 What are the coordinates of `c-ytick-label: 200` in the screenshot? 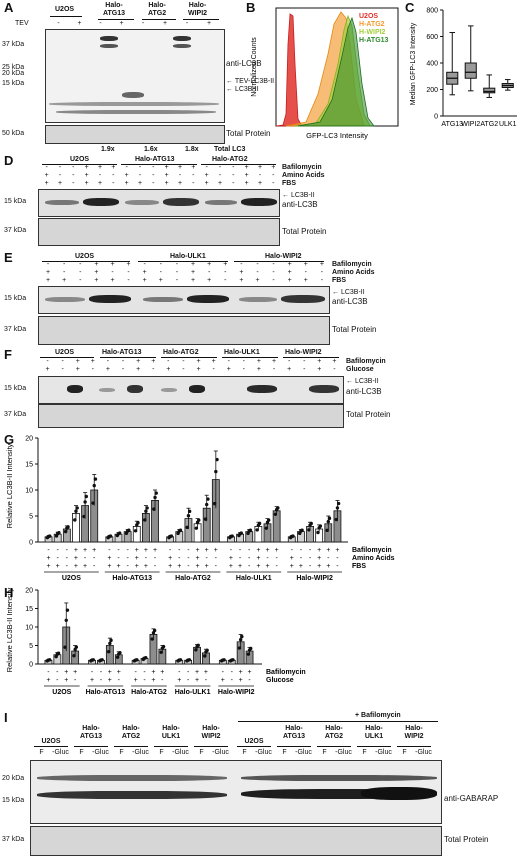 It's located at (432, 90).